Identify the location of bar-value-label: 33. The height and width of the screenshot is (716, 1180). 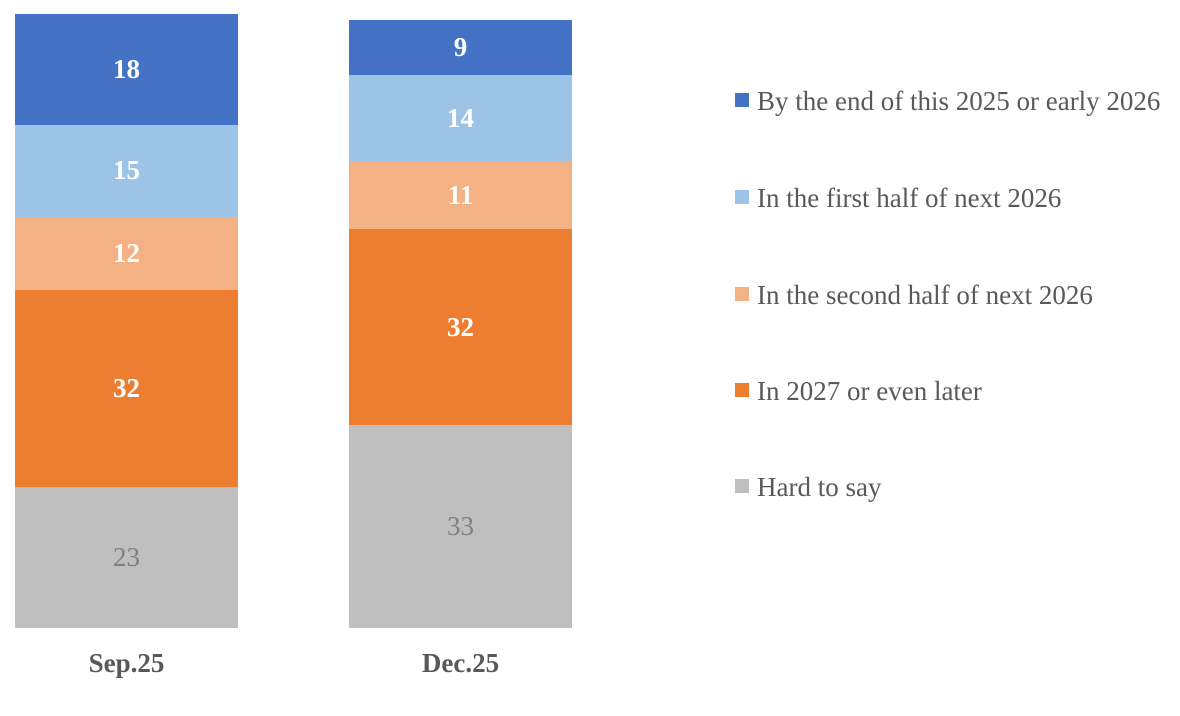
(460, 526).